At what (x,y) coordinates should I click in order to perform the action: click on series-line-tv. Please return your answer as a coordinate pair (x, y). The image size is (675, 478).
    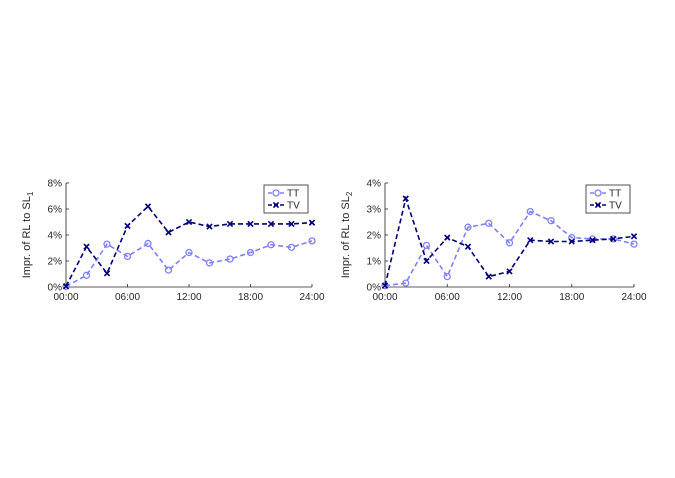
    Looking at the image, I should click on (189, 246).